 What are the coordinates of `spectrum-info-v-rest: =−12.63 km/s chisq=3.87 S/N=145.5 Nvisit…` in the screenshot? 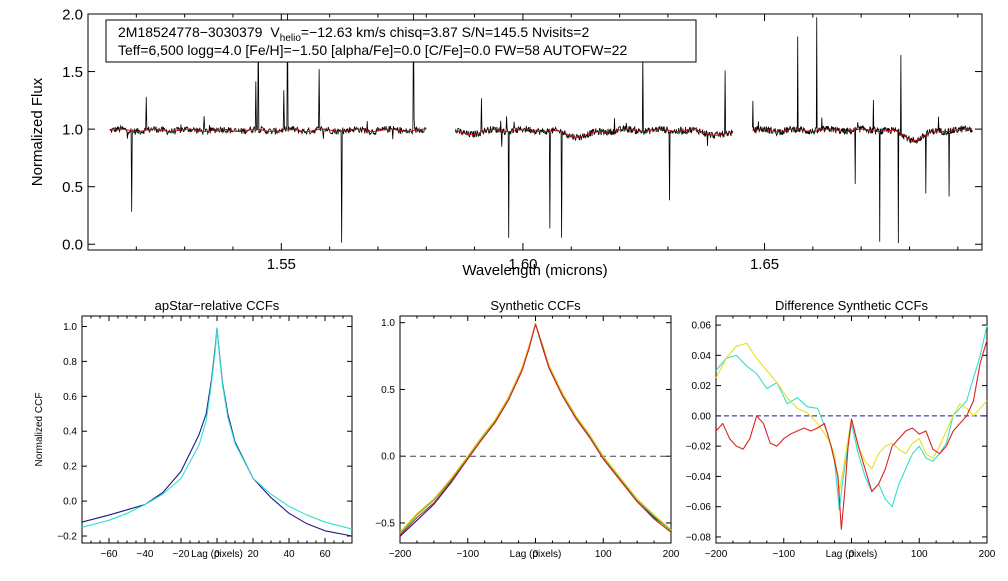 It's located at (445, 32).